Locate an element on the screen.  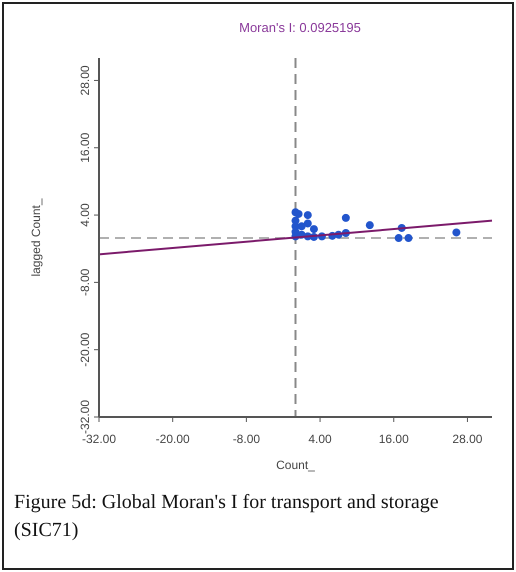
caption: Figure 5d: Global Moran's I for transport and storage (SIC71) is located at coordinates (227, 516).